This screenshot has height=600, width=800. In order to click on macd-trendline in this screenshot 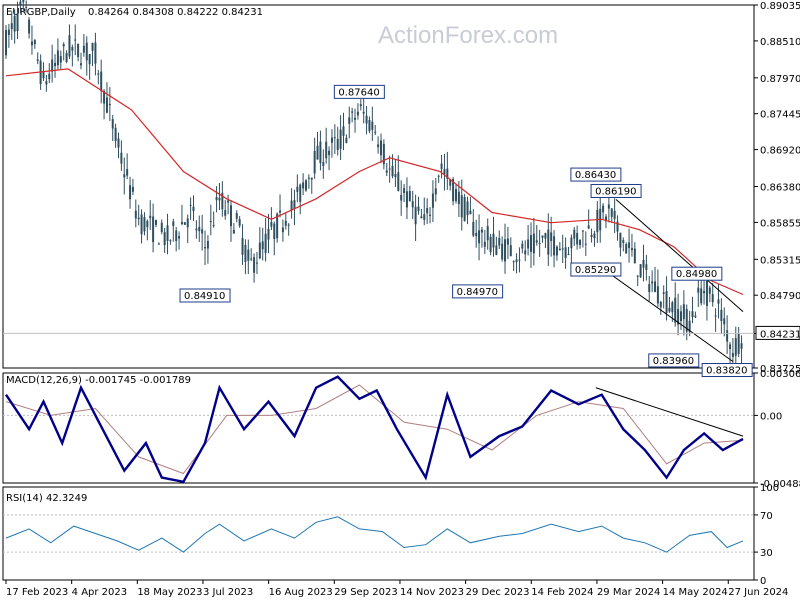, I will do `click(669, 412)`.